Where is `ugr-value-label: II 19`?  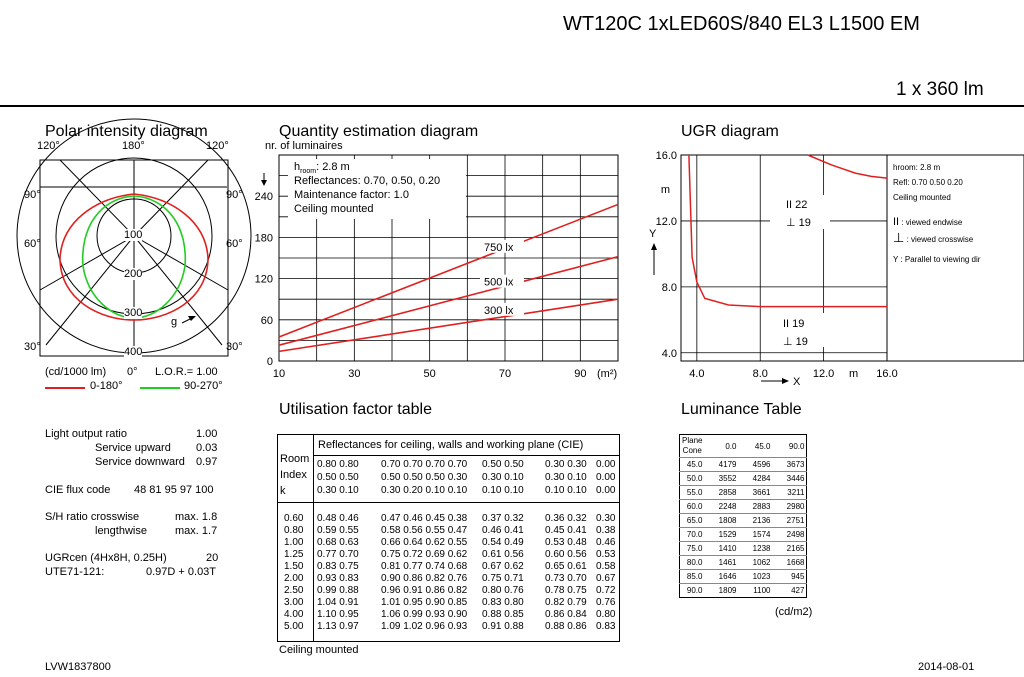 ugr-value-label: II 19 is located at coordinates (793, 324).